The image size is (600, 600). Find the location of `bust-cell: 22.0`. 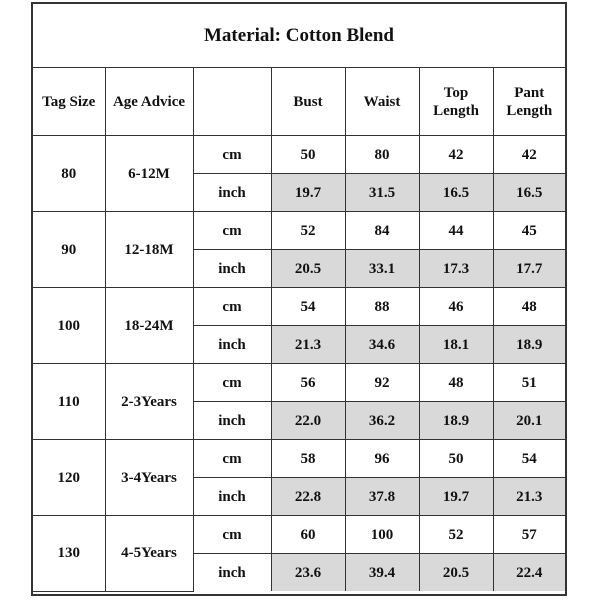

bust-cell: 22.0 is located at coordinates (308, 420).